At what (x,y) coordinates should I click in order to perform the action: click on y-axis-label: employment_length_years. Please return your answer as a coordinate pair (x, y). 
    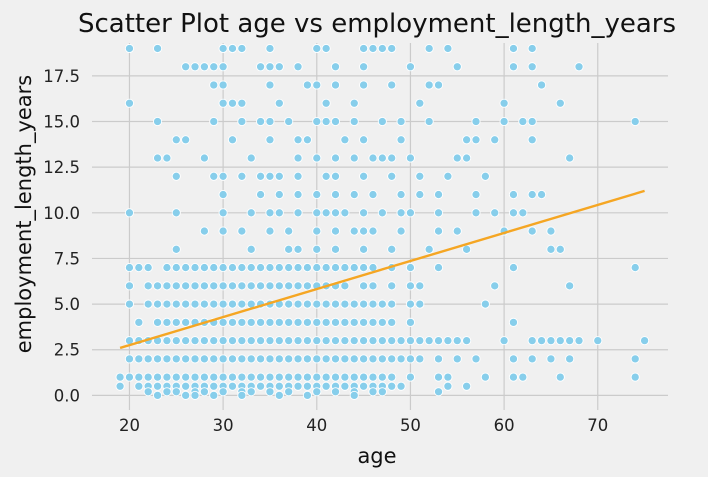
    Looking at the image, I should click on (24, 214).